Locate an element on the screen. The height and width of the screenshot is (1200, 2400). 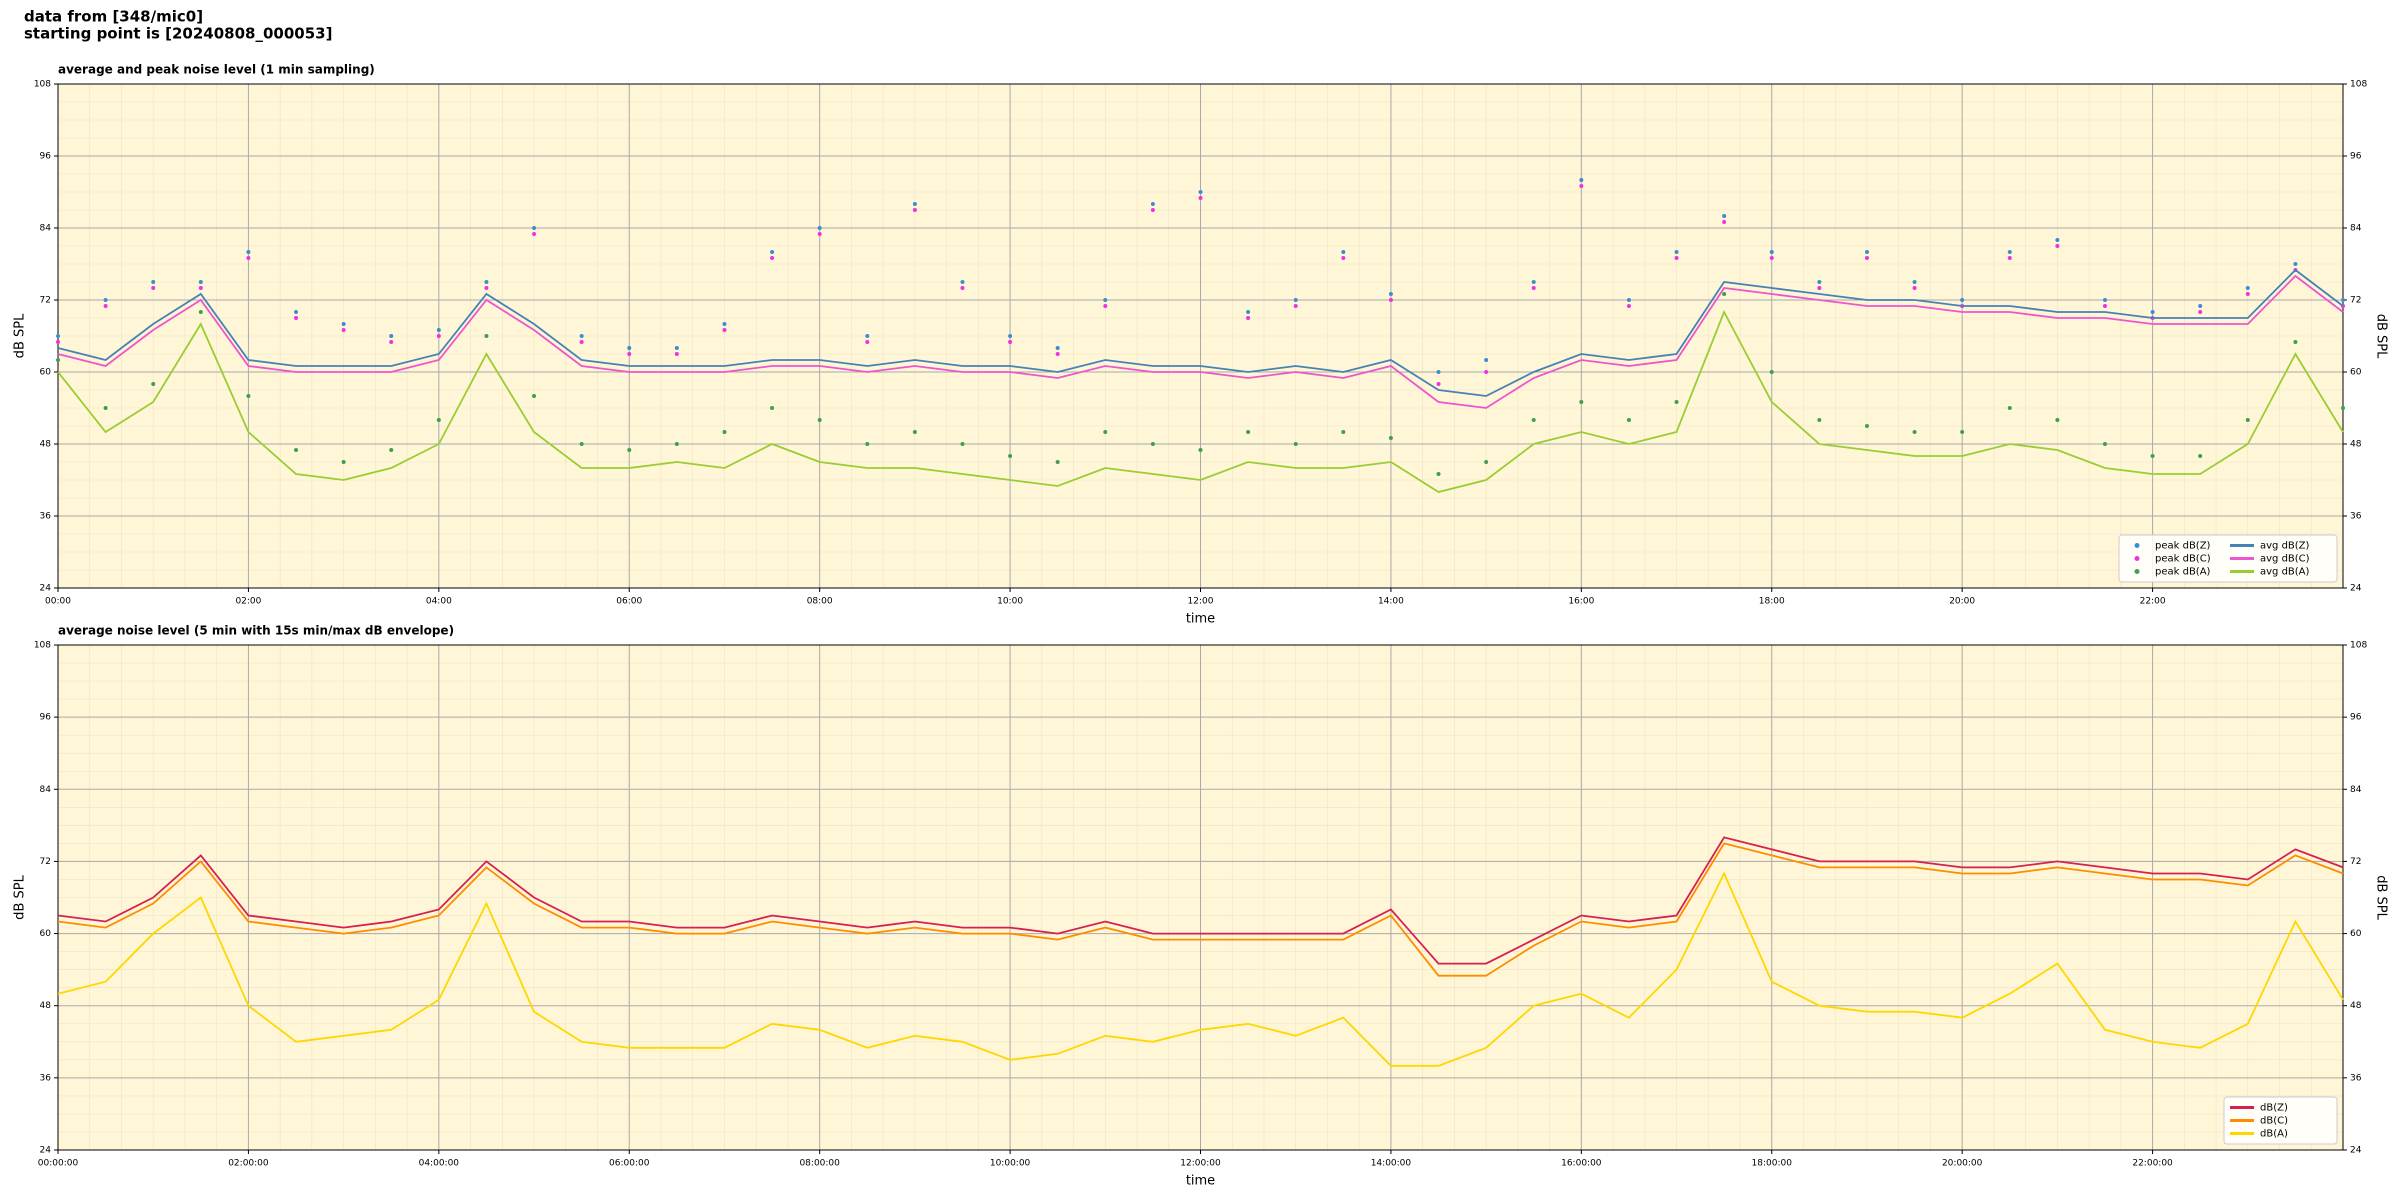
y-tick-label: 60 is located at coordinates (2356, 934).